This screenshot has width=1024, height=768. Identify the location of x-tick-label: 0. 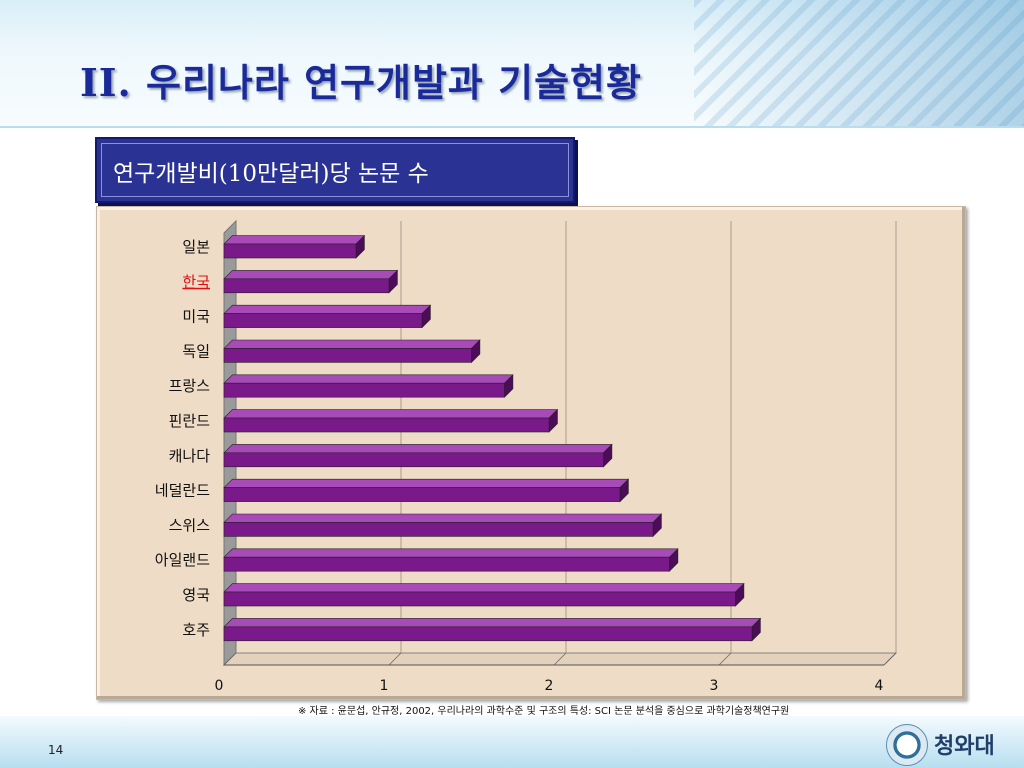
(219, 686).